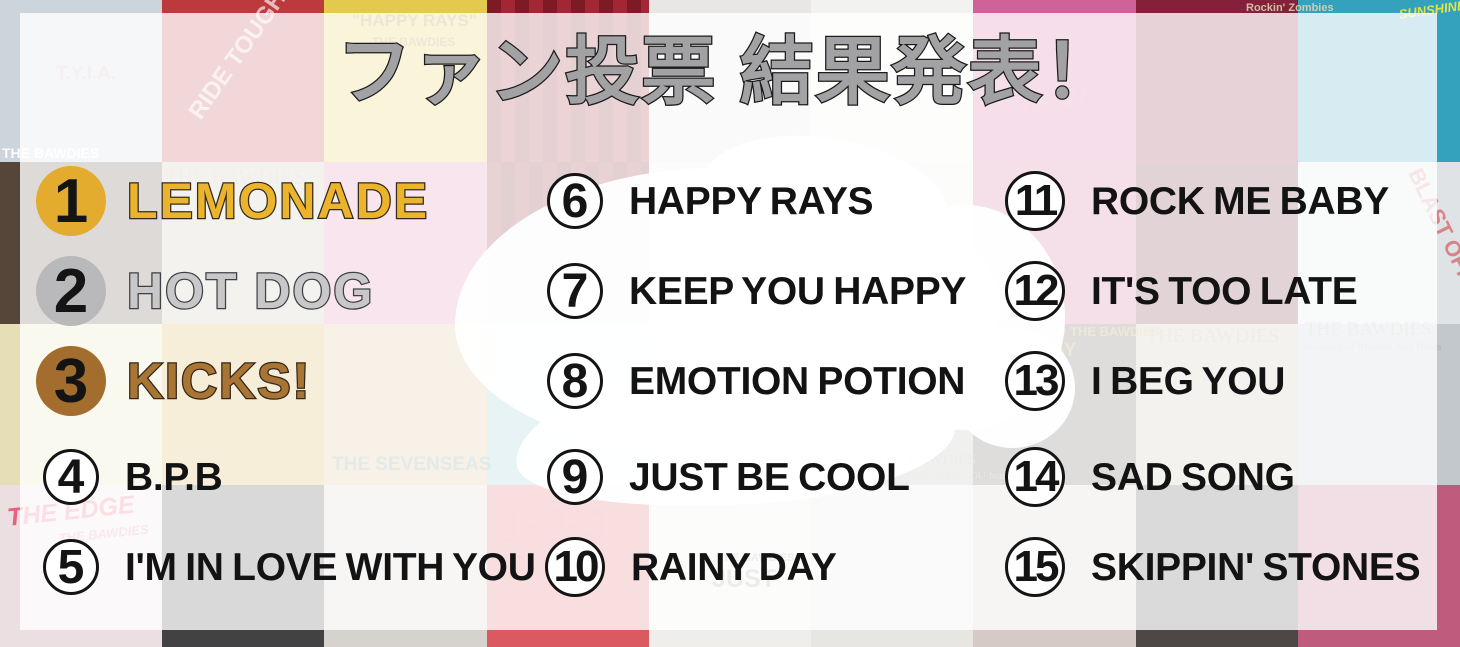 The width and height of the screenshot is (1460, 647). I want to click on rank-badge: 12, so click(1035, 291).